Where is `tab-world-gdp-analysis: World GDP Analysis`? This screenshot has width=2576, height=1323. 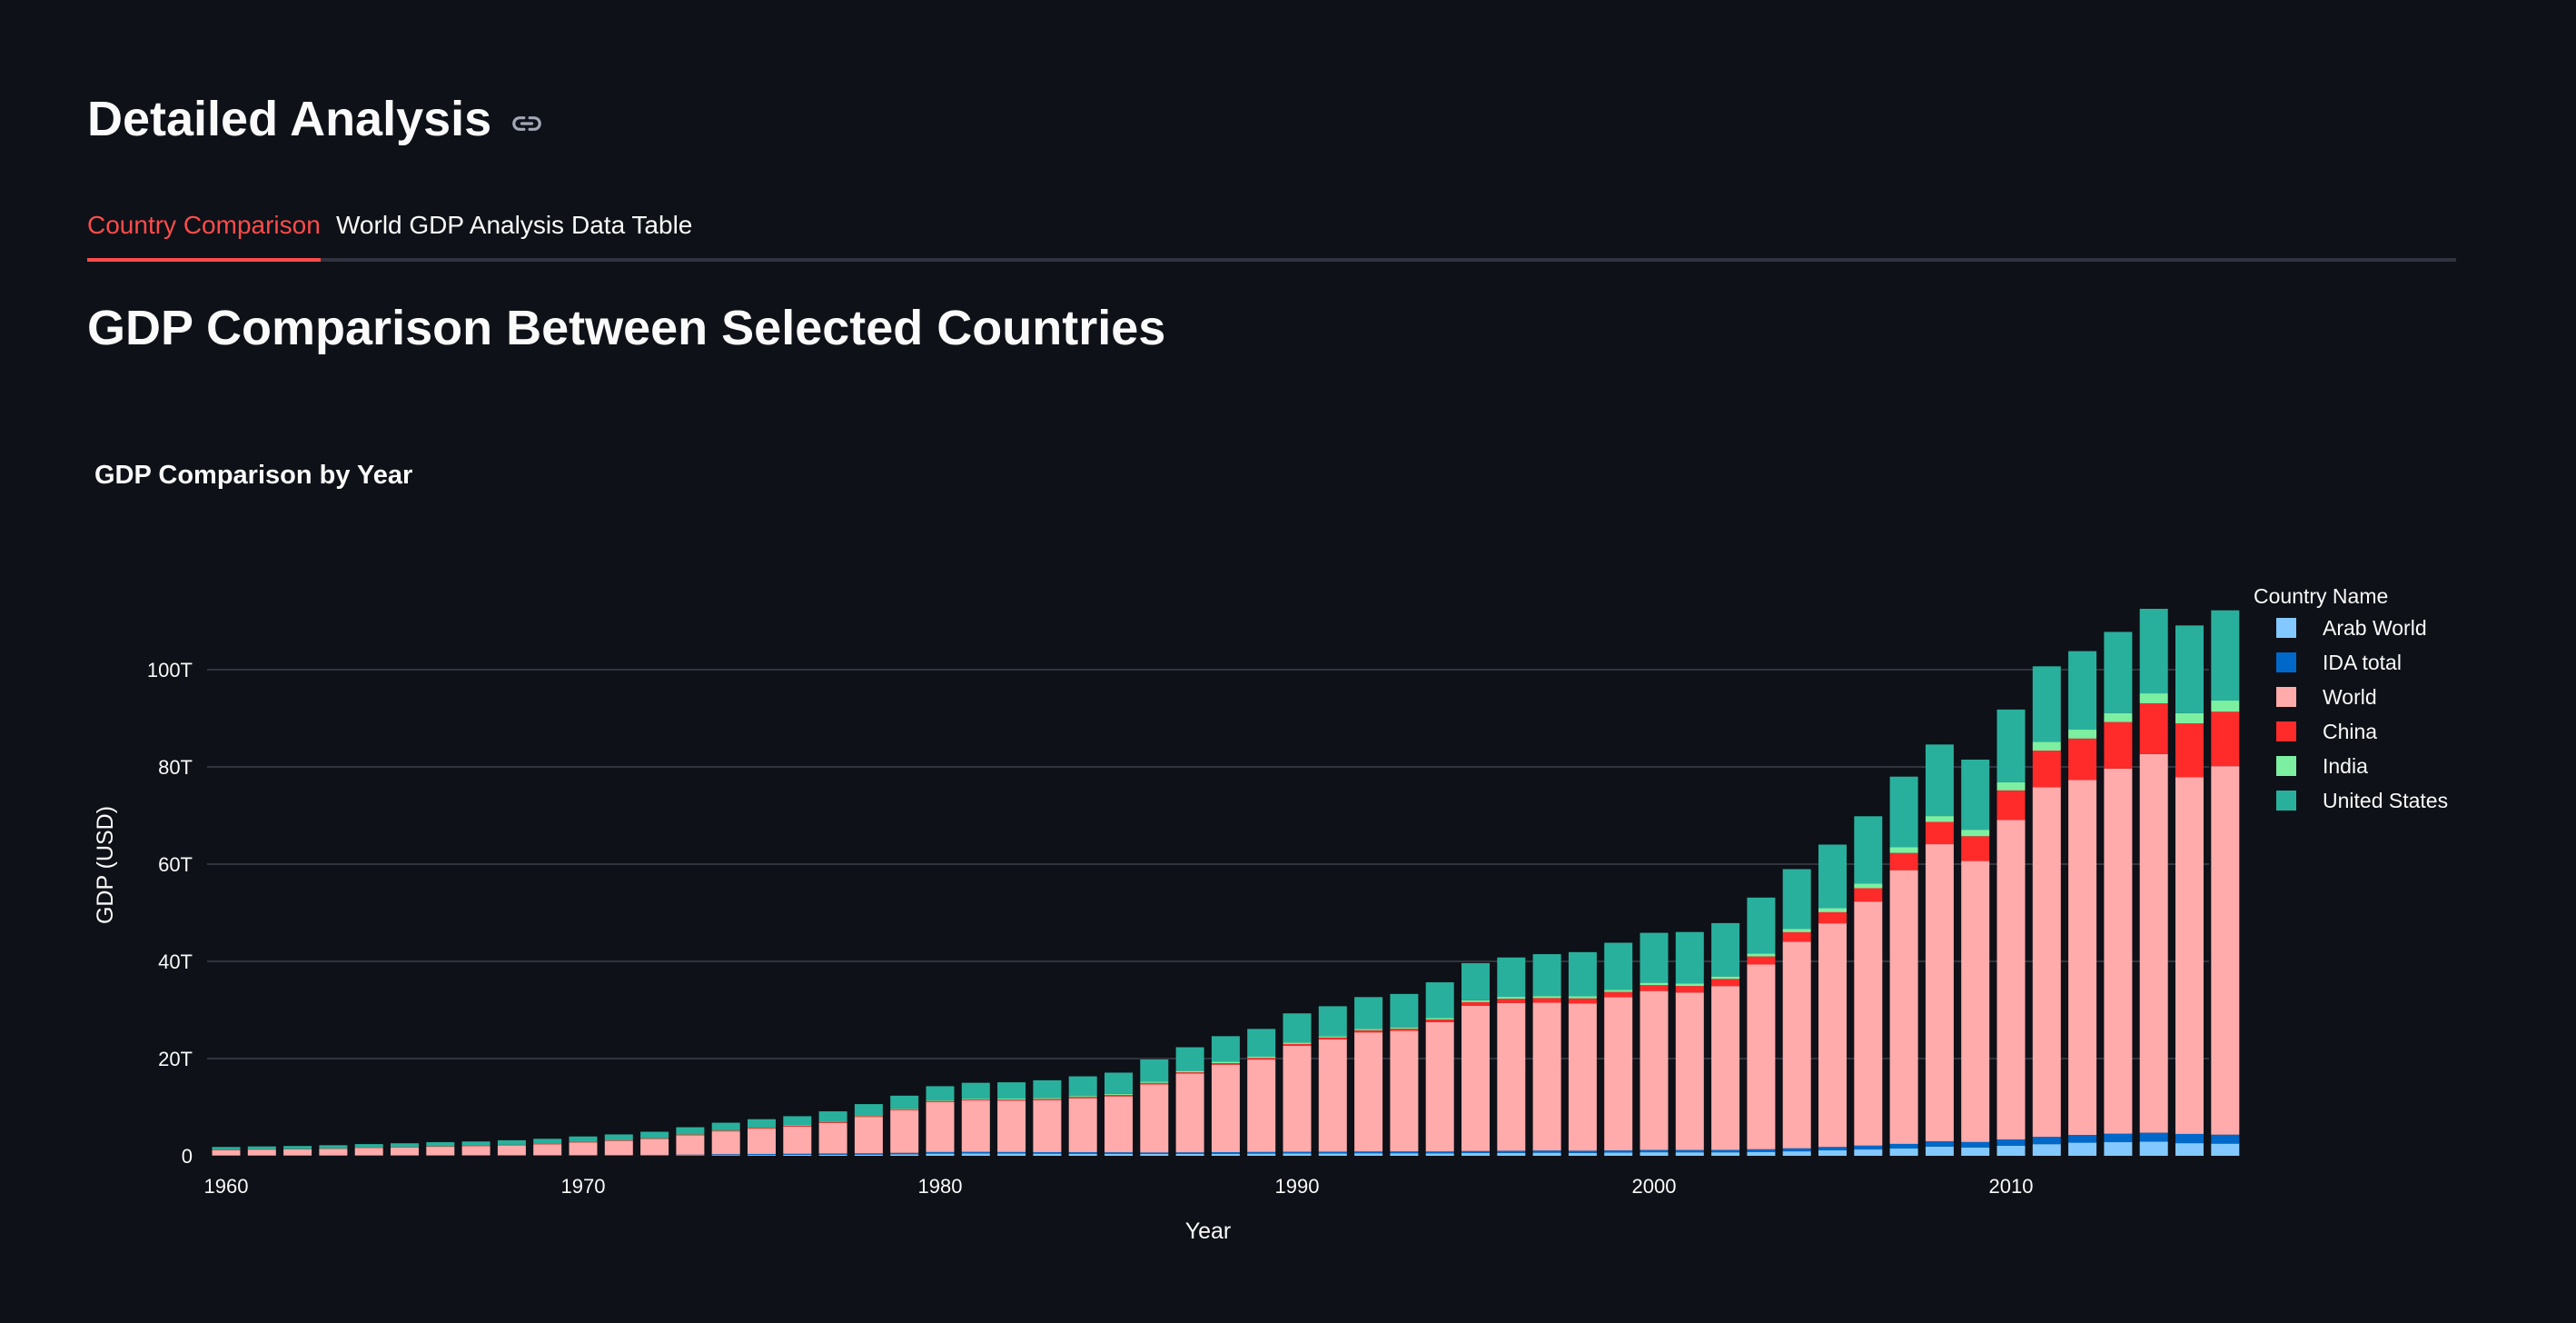 tab-world-gdp-analysis: World GDP Analysis is located at coordinates (450, 225).